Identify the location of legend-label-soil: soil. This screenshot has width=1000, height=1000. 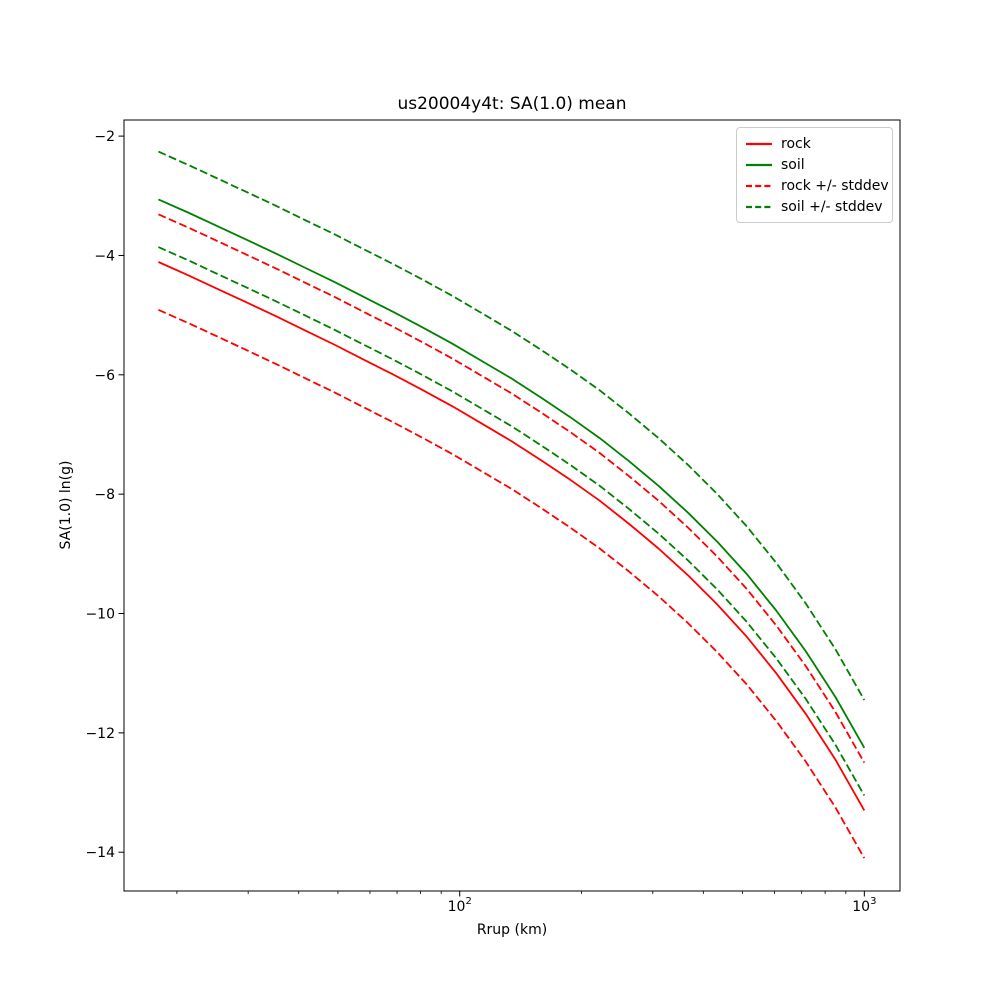
(793, 164).